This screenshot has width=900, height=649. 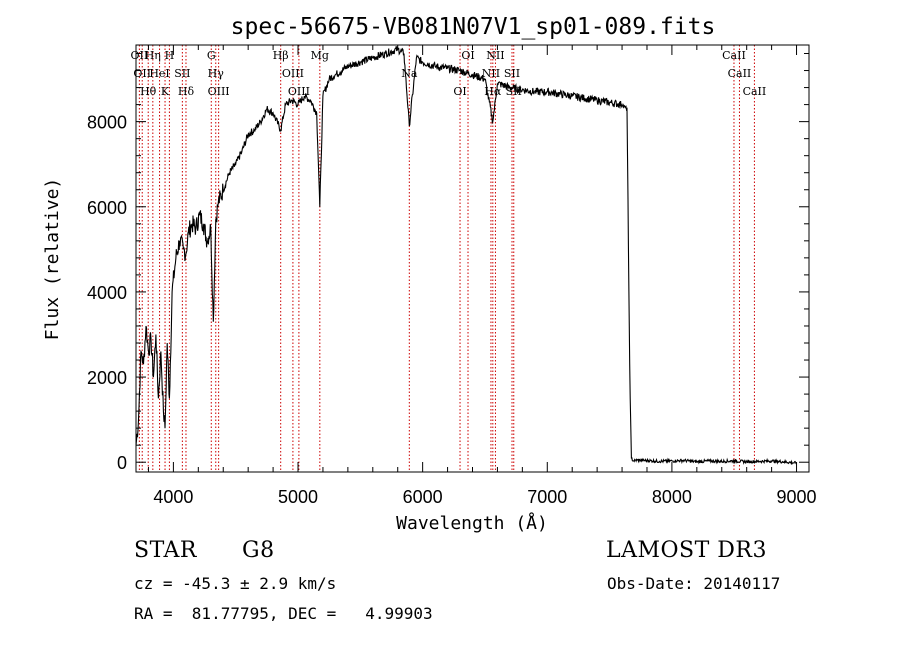 What do you see at coordinates (159, 73) in the screenshot?
I see `line-label-hei: HeI` at bounding box center [159, 73].